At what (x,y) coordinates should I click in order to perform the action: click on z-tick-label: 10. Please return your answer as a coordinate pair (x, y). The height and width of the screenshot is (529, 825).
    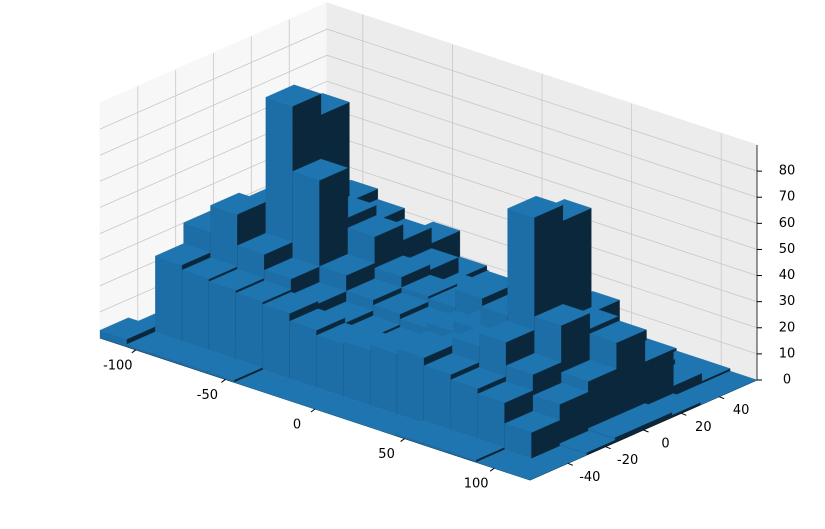
    Looking at the image, I should click on (787, 353).